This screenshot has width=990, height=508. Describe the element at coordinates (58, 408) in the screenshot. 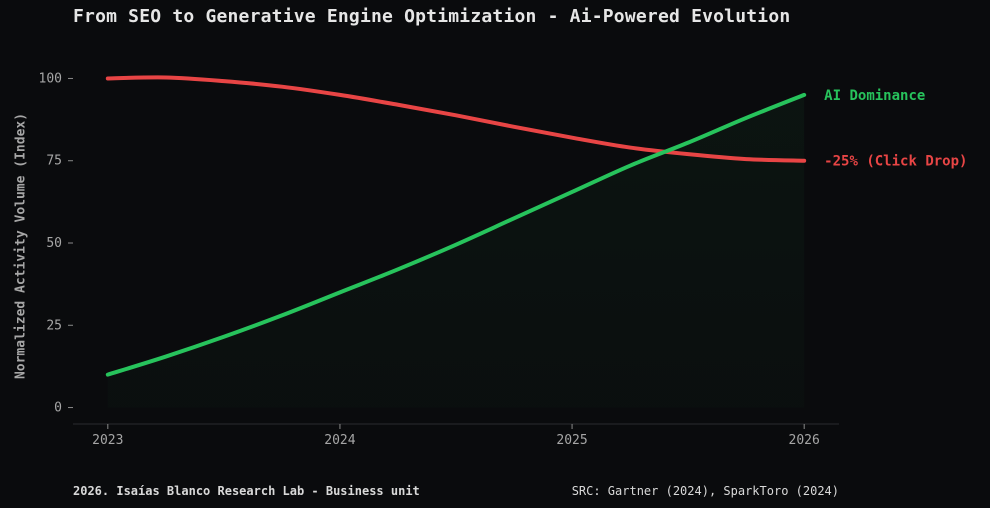

I see `y-tick-label: 0` at that location.